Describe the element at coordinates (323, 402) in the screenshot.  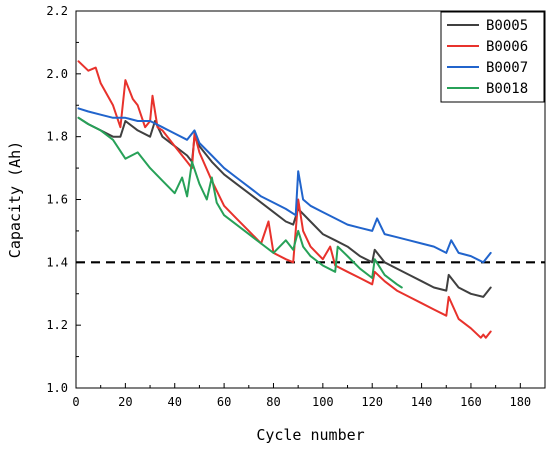
I see `x-tick-label: 100` at that location.